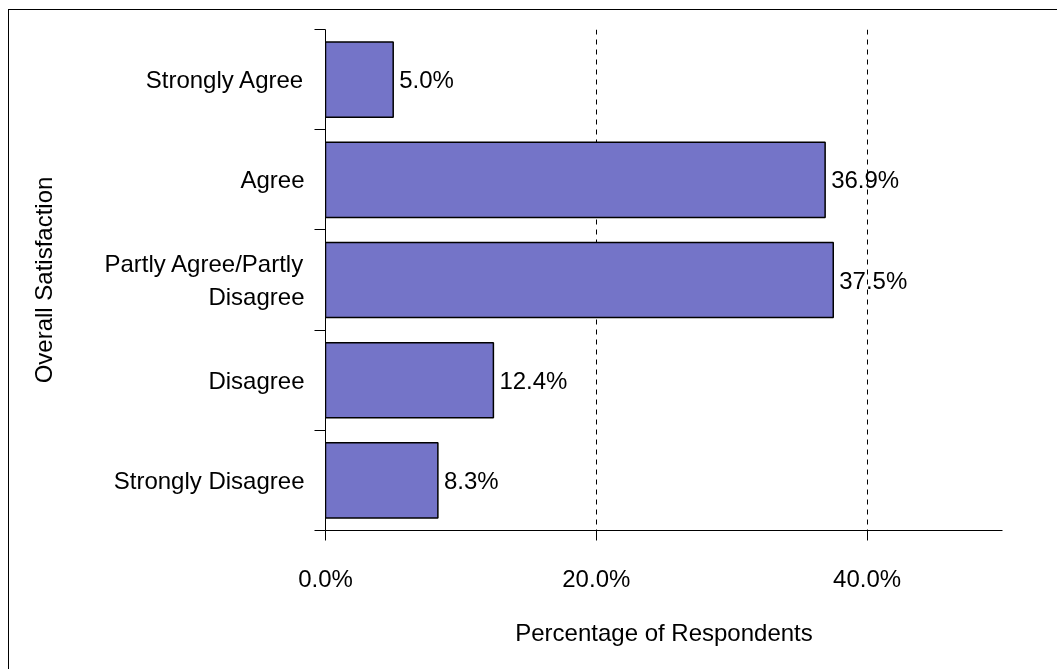 The height and width of the screenshot is (669, 1058). What do you see at coordinates (256, 380) in the screenshot?
I see `y-tick-label: Disagree` at bounding box center [256, 380].